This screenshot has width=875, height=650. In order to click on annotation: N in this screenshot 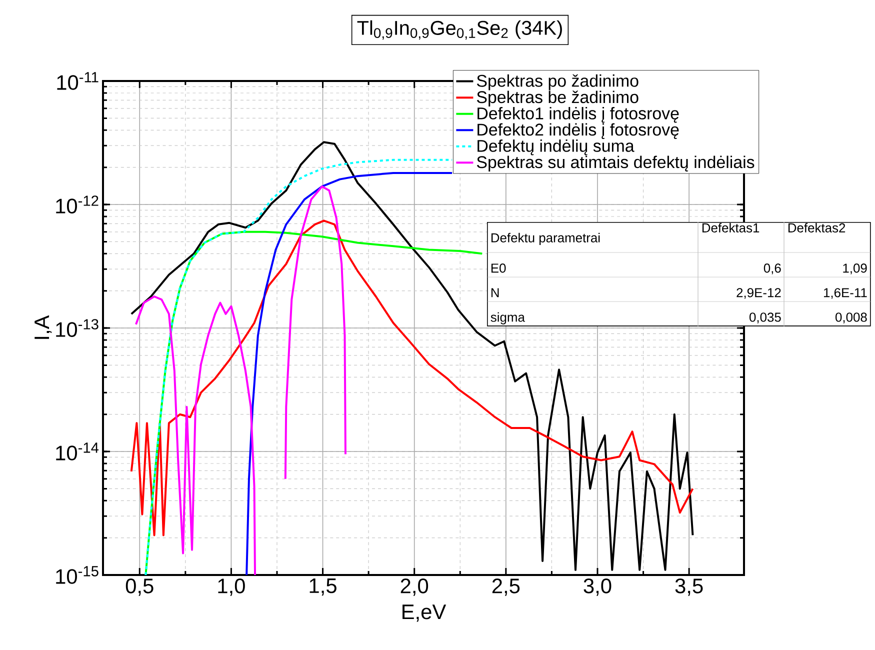, I will do `click(495, 293)`.